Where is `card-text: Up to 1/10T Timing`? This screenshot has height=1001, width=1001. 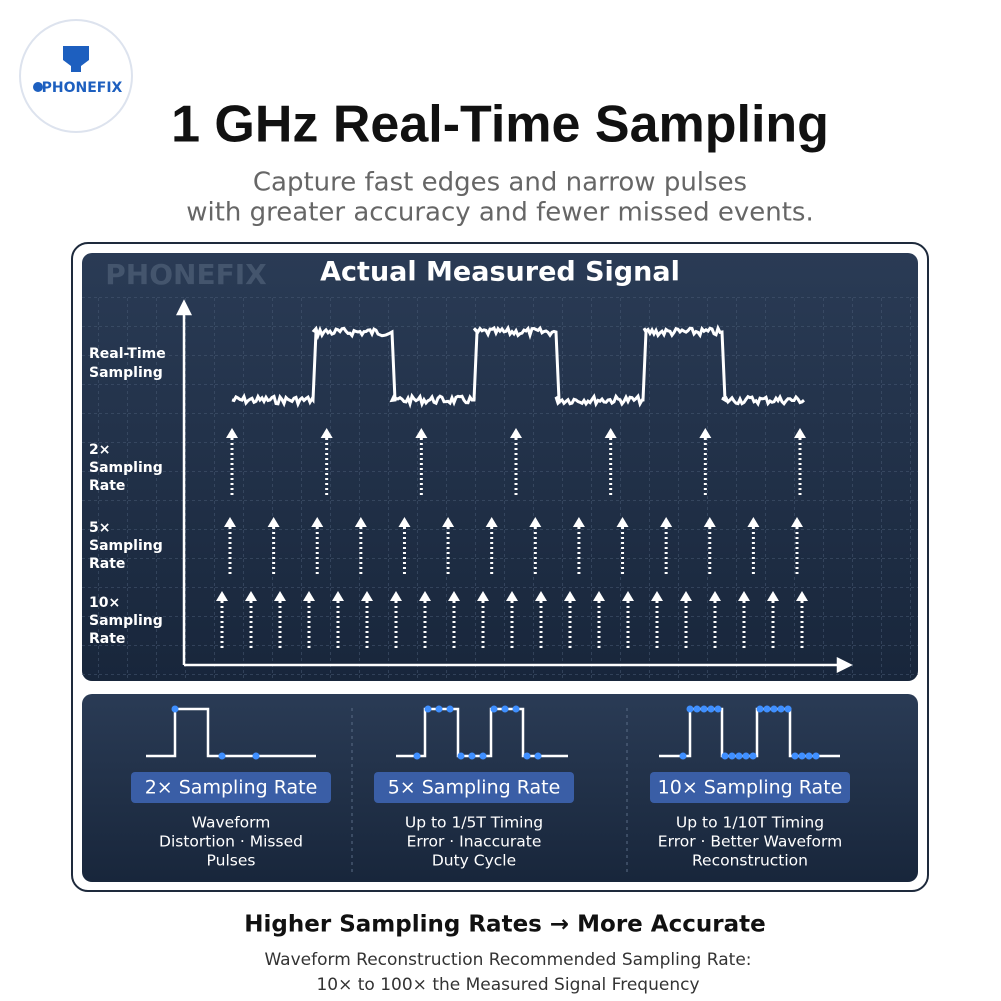 card-text: Up to 1/10T Timing is located at coordinates (750, 823).